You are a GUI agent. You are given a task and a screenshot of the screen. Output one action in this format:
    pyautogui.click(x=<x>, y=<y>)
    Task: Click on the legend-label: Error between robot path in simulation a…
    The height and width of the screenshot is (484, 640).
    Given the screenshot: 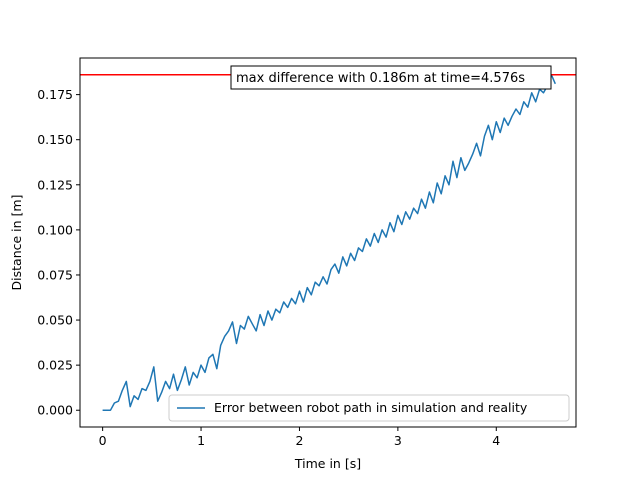 What is the action you would take?
    pyautogui.click(x=371, y=407)
    